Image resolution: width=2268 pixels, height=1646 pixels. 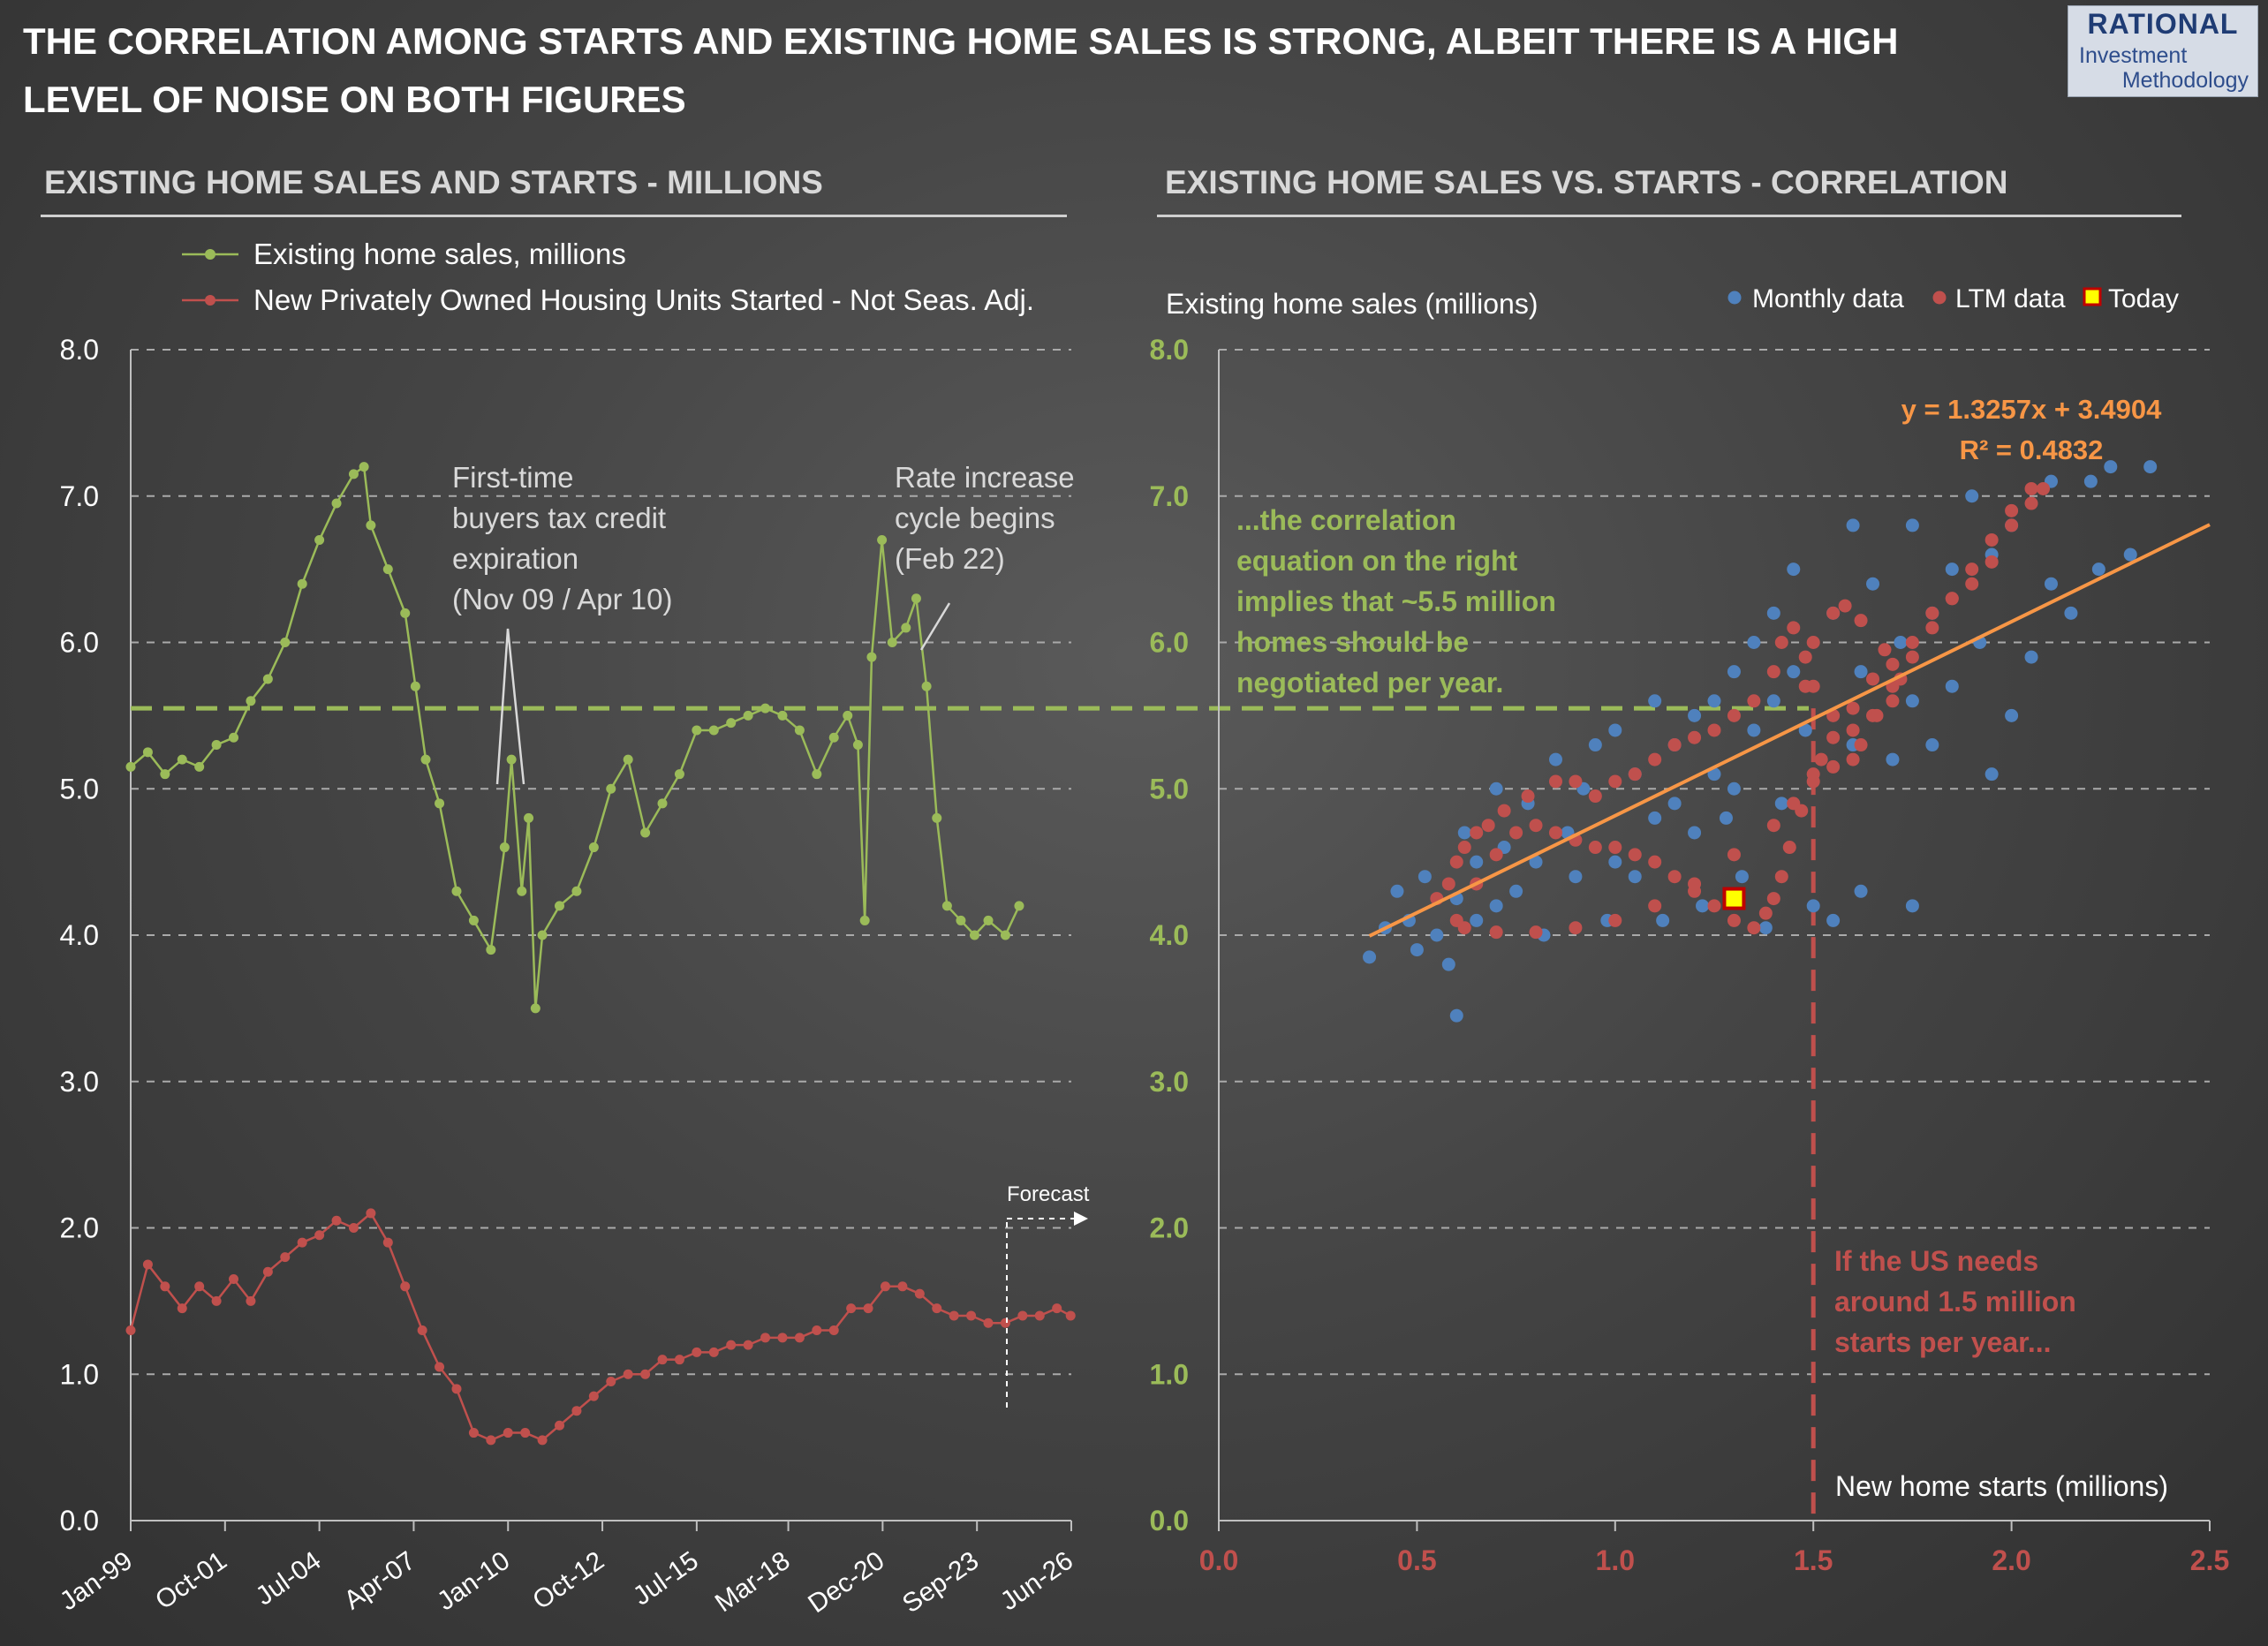 I want to click on left-ytick-label: 4.0, so click(x=80, y=935).